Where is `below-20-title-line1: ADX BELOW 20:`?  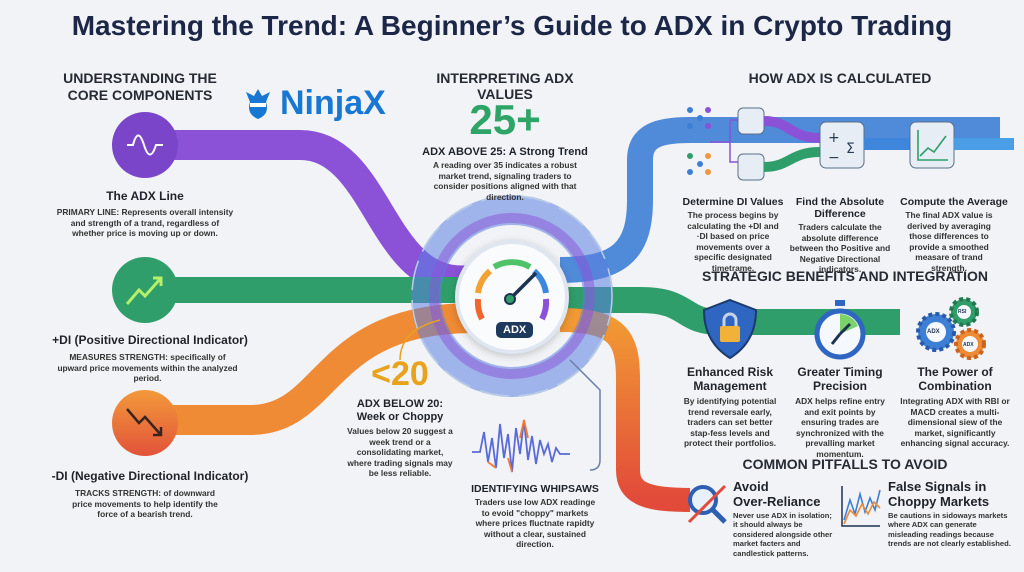
below-20-title-line1: ADX BELOW 20: is located at coordinates (400, 404).